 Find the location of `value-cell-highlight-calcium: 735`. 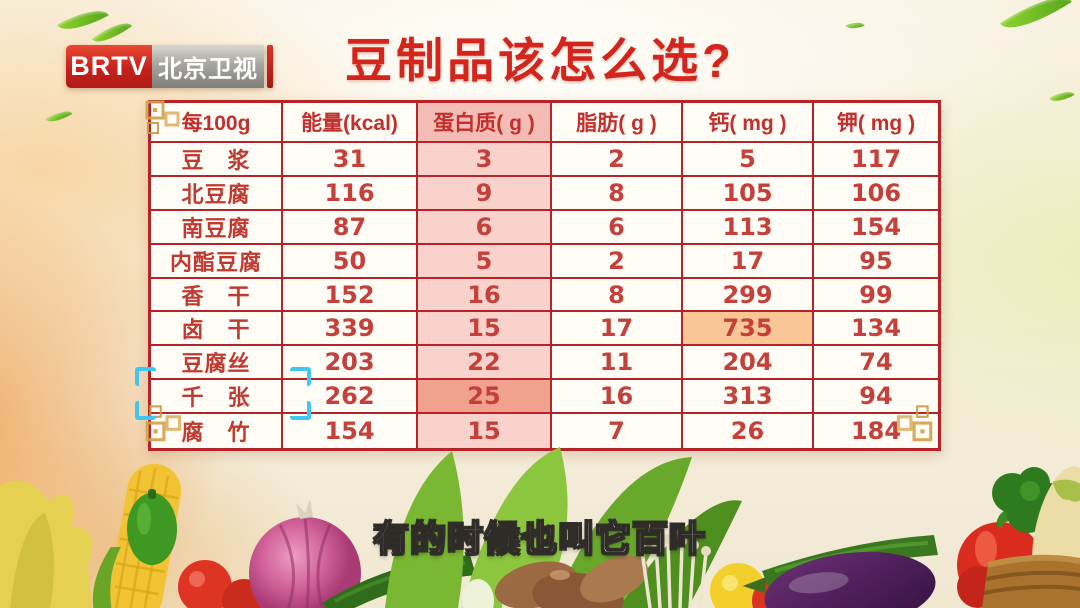

value-cell-highlight-calcium: 735 is located at coordinates (748, 329).